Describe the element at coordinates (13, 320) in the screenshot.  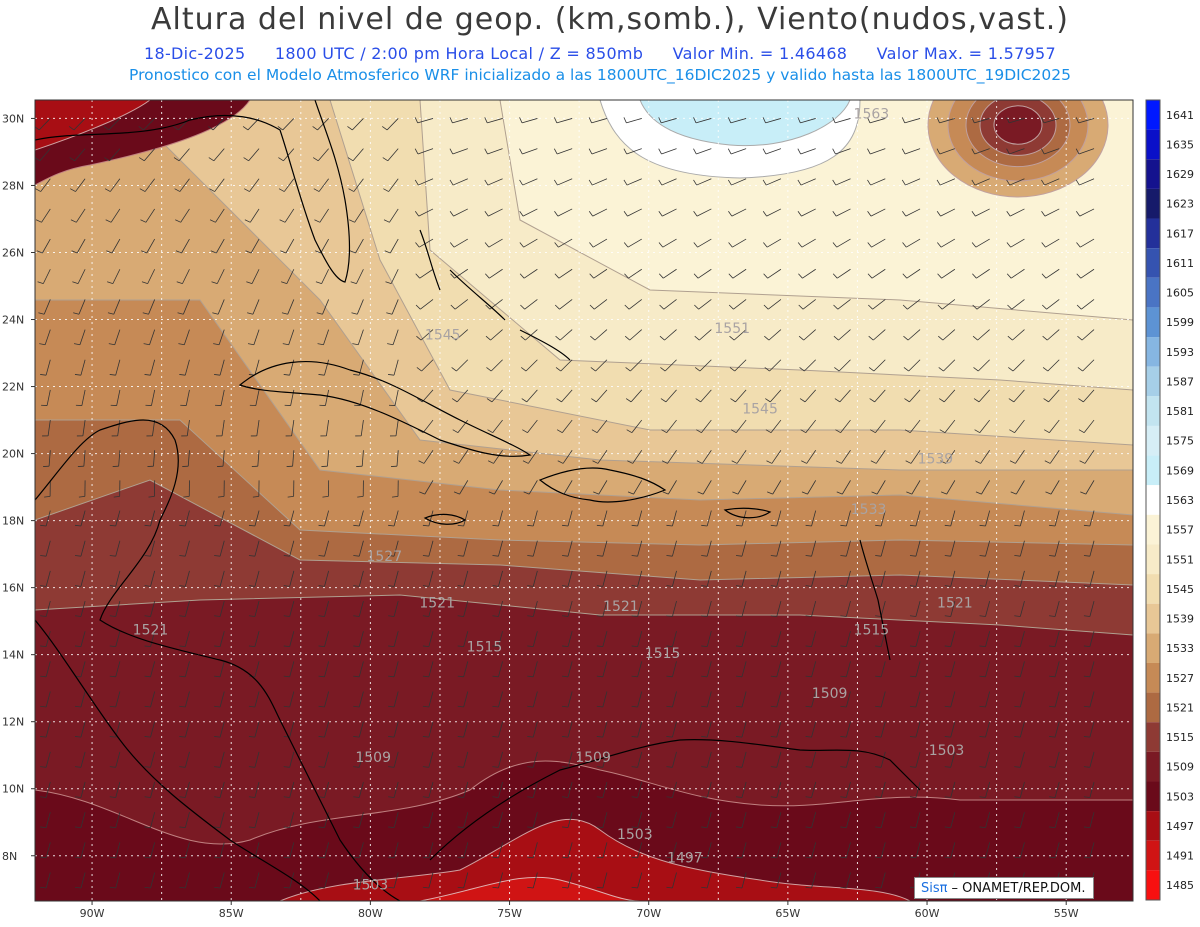
I see `lat-label: 24N` at that location.